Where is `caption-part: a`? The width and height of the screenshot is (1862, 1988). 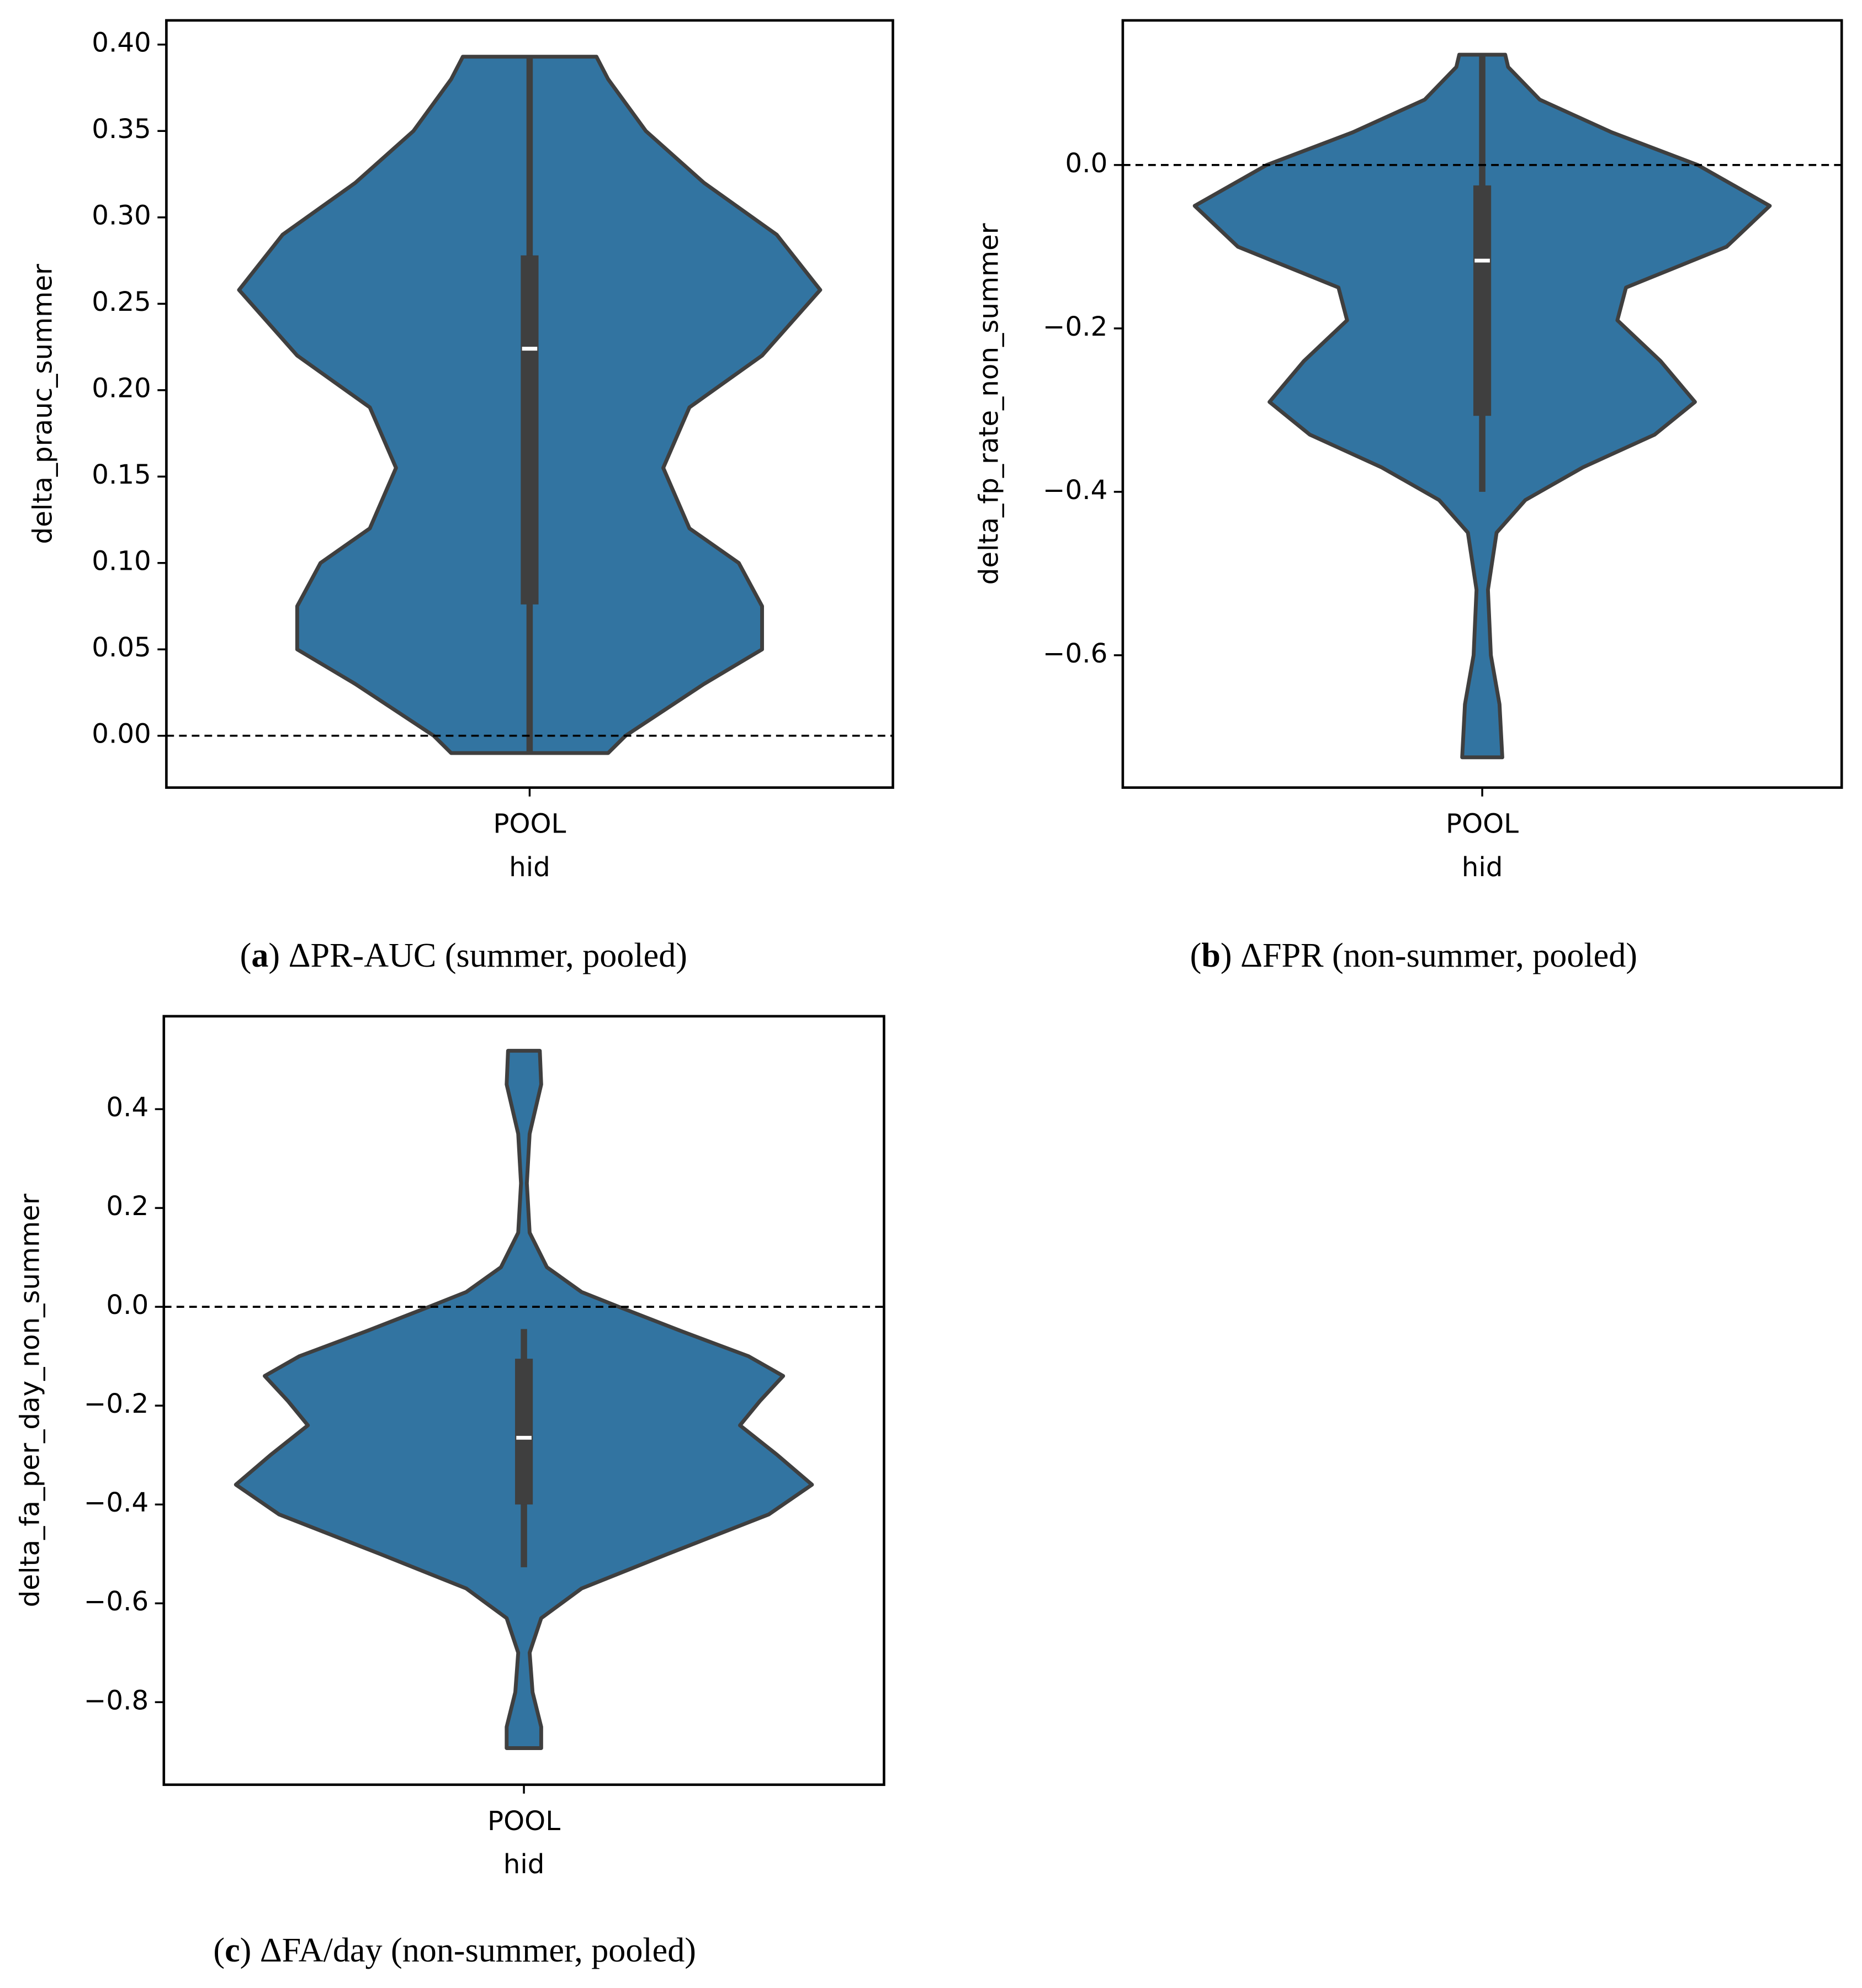 caption-part: a is located at coordinates (259, 955).